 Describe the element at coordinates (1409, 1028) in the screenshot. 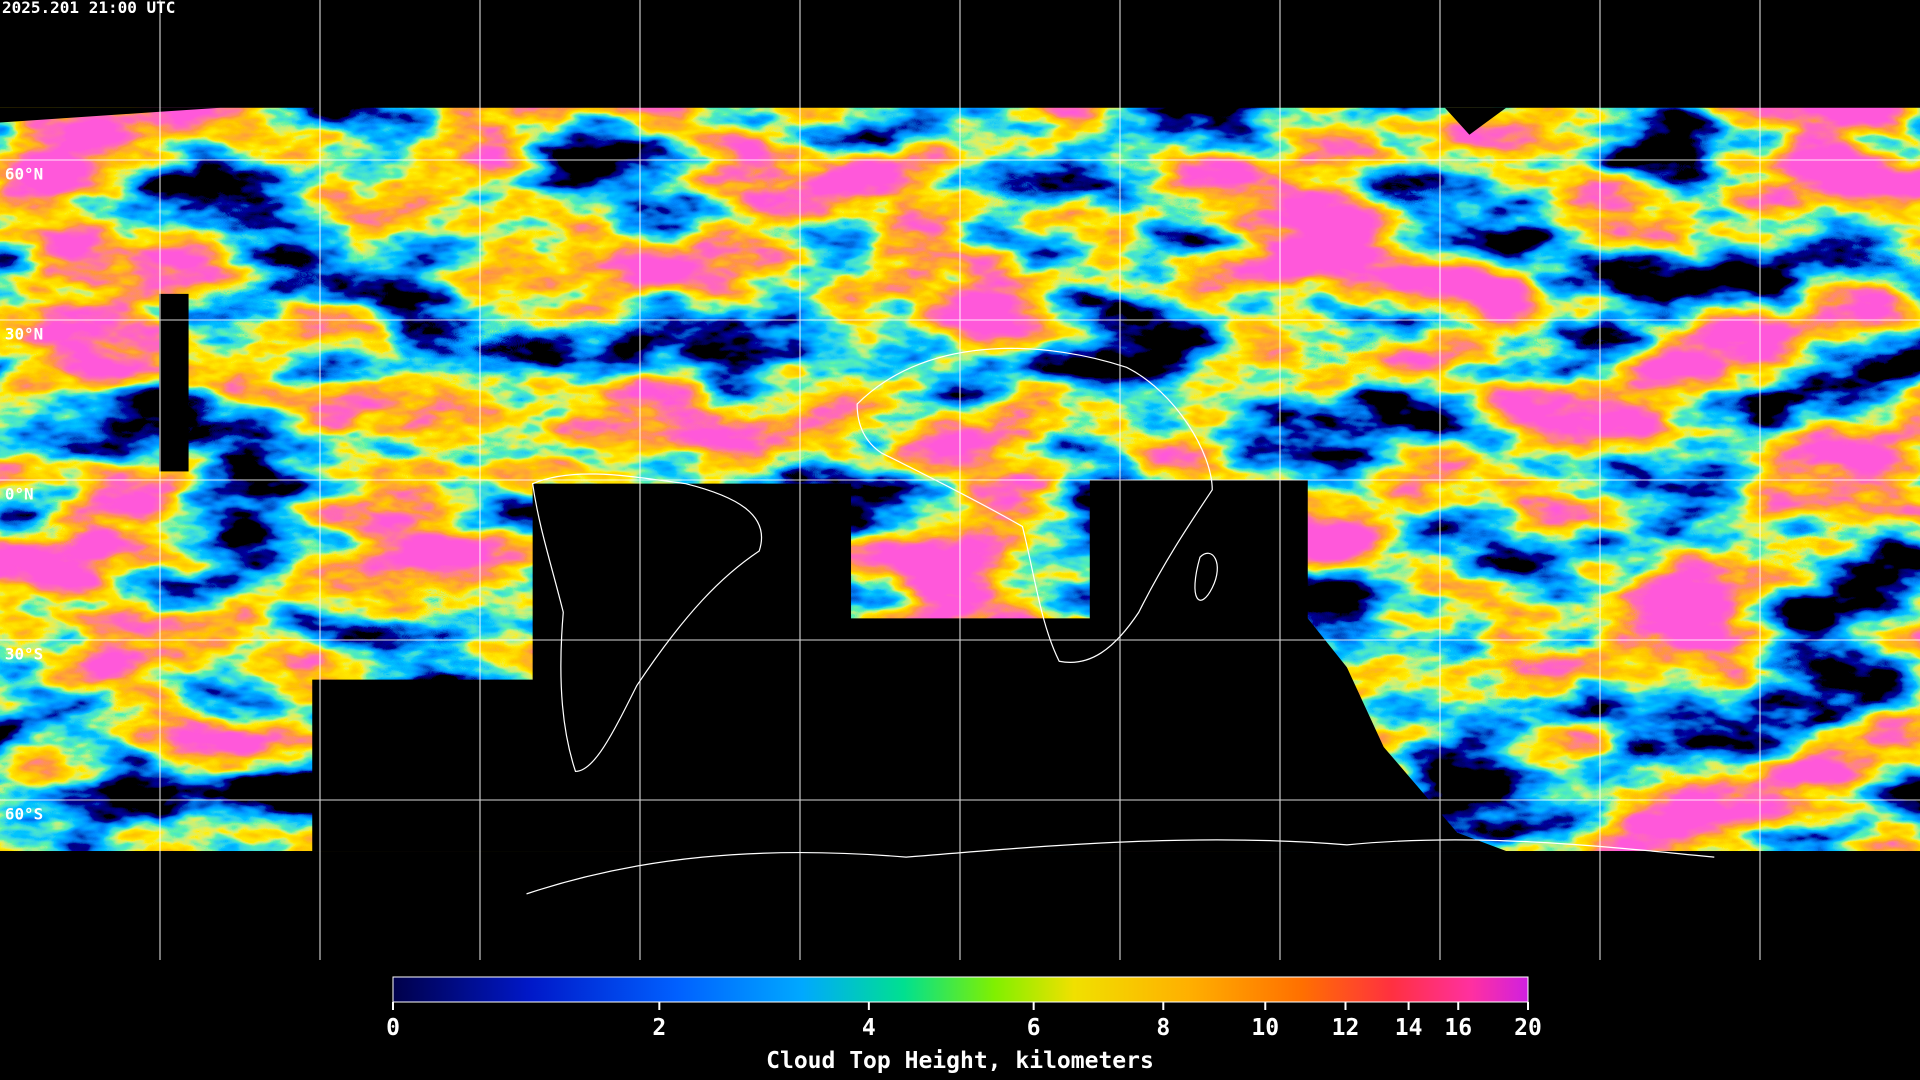

I see `colorbar-tick-label: 14` at that location.